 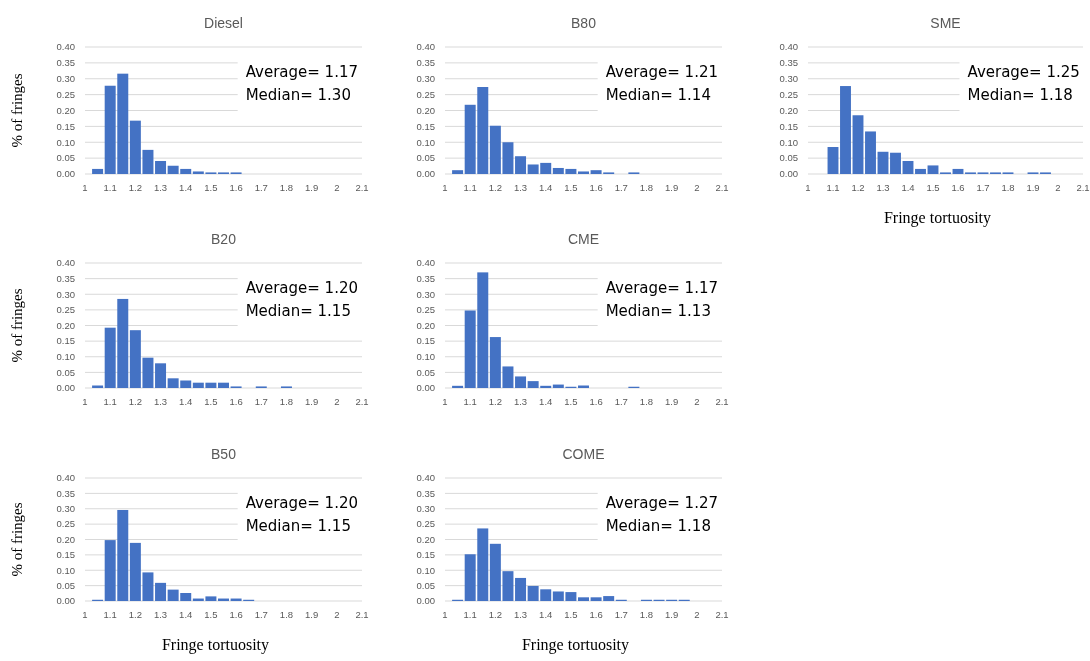 I want to click on annotation: Average= 1.27, so click(x=661, y=503).